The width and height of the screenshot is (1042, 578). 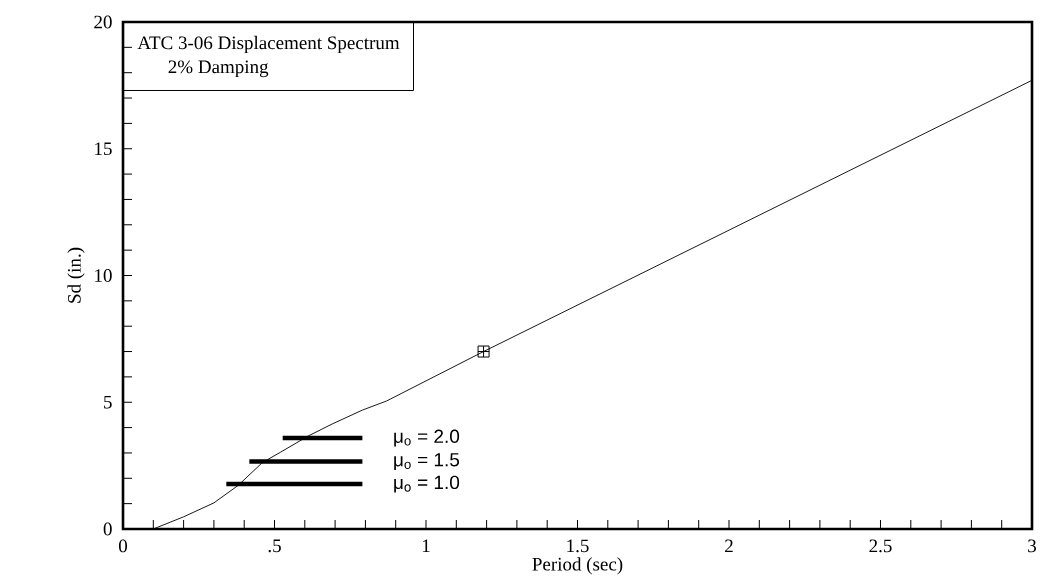 I want to click on x-axis-title: Period (sec), so click(x=577, y=566).